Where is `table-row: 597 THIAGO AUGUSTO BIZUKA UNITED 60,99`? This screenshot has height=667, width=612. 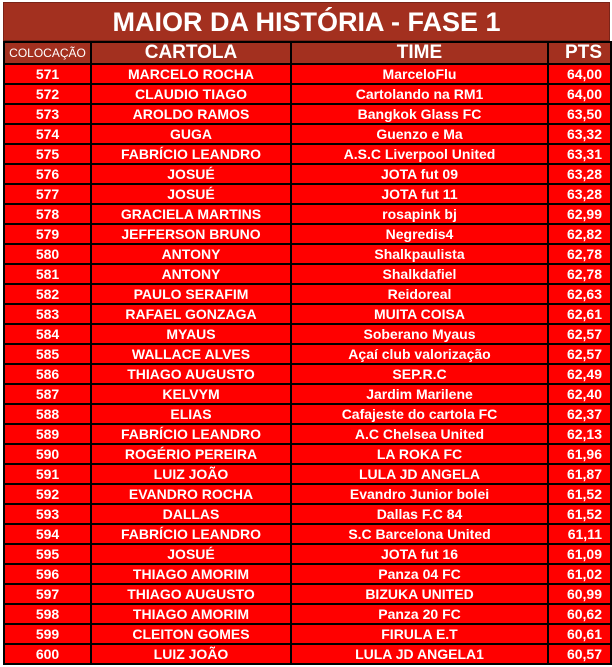
table-row: 597 THIAGO AUGUSTO BIZUKA UNITED 60,99 is located at coordinates (307, 594).